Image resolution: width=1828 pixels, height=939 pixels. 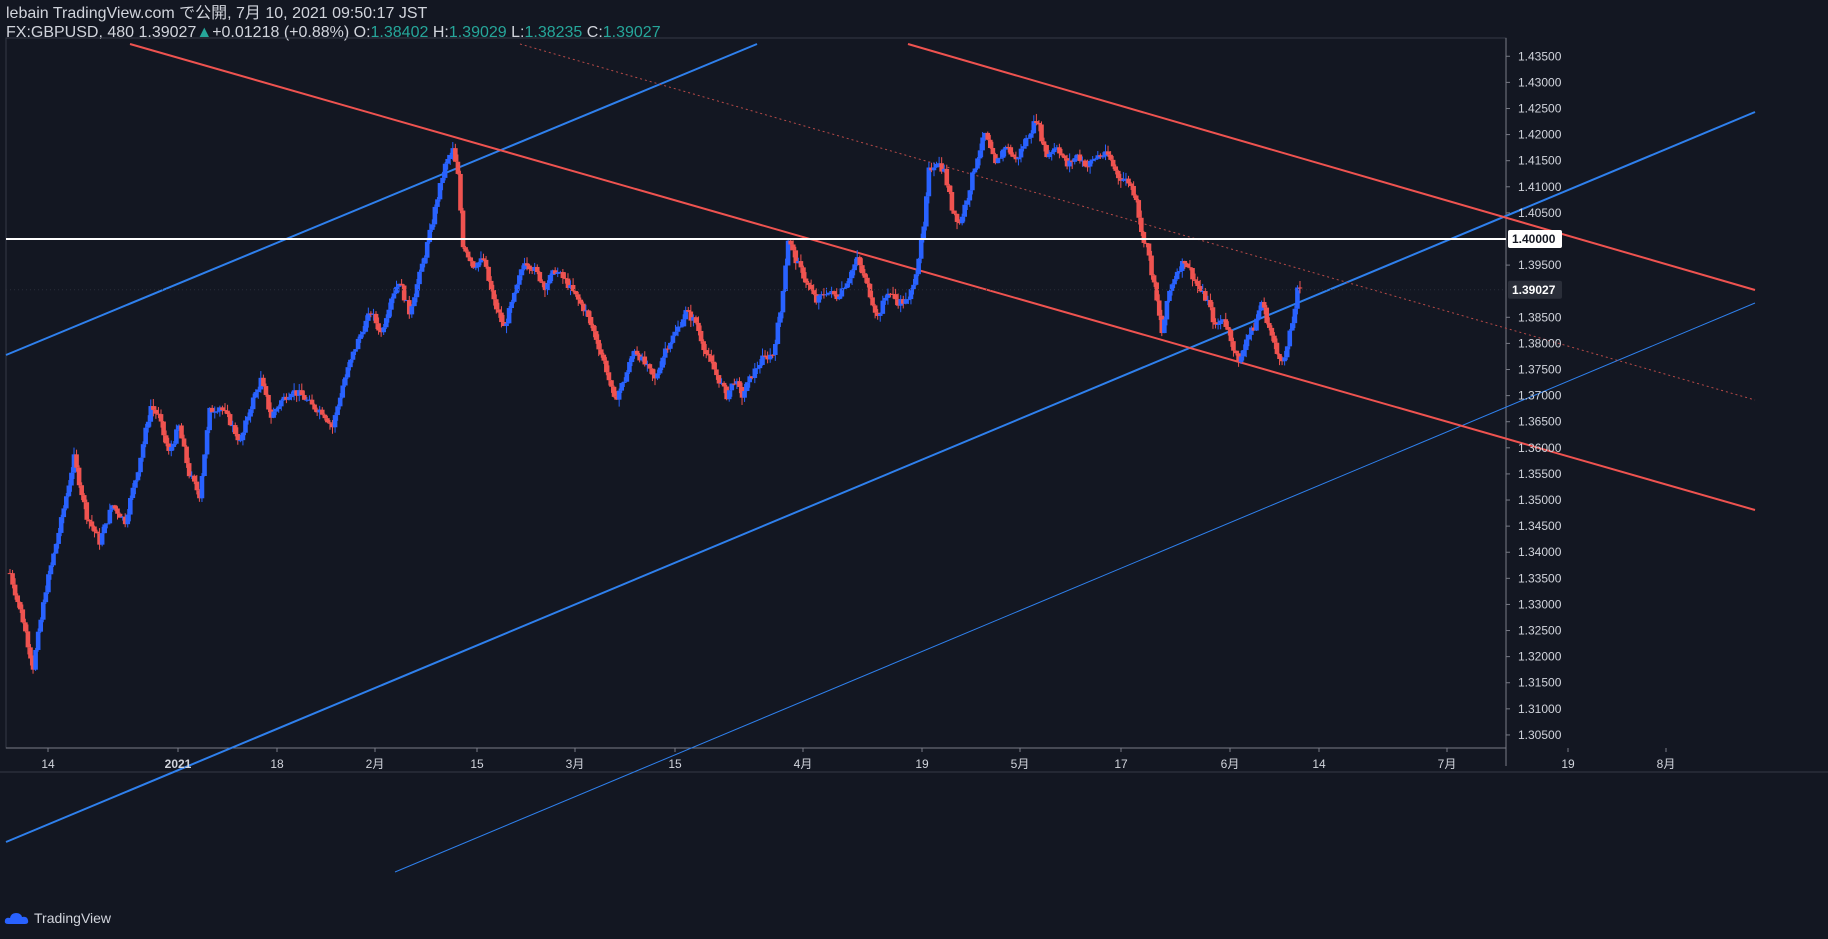 I want to click on time-tick-label: 6月, so click(x=1230, y=764).